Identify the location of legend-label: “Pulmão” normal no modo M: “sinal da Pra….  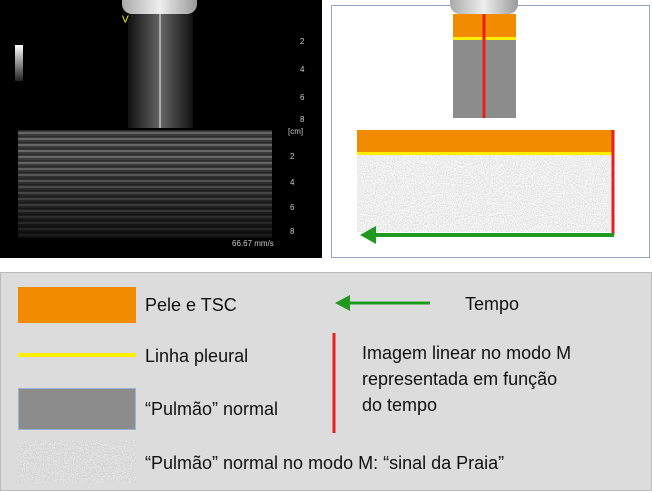
(324, 463).